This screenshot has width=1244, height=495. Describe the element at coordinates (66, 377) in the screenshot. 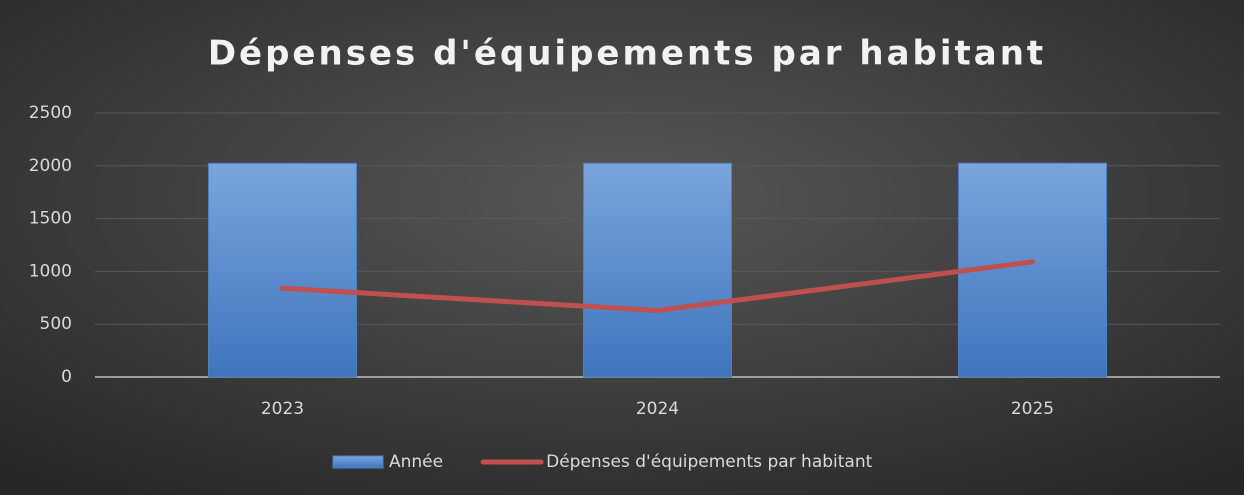

I see `y-tick-label: 0` at that location.